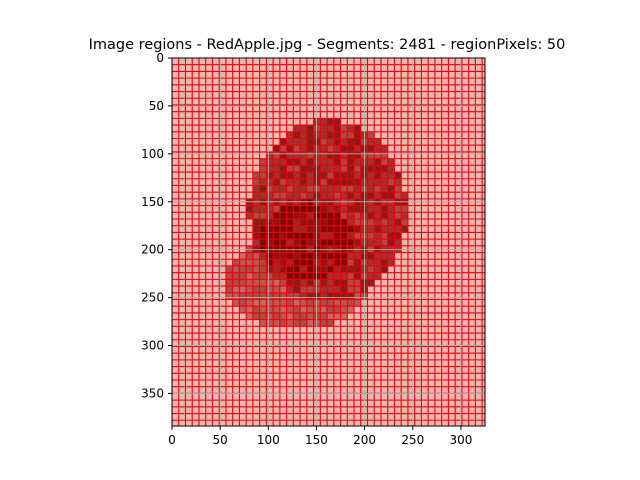 The height and width of the screenshot is (480, 640). Describe the element at coordinates (320, 436) in the screenshot. I see `x-axis: 0 50 100 150 200 250 300` at that location.